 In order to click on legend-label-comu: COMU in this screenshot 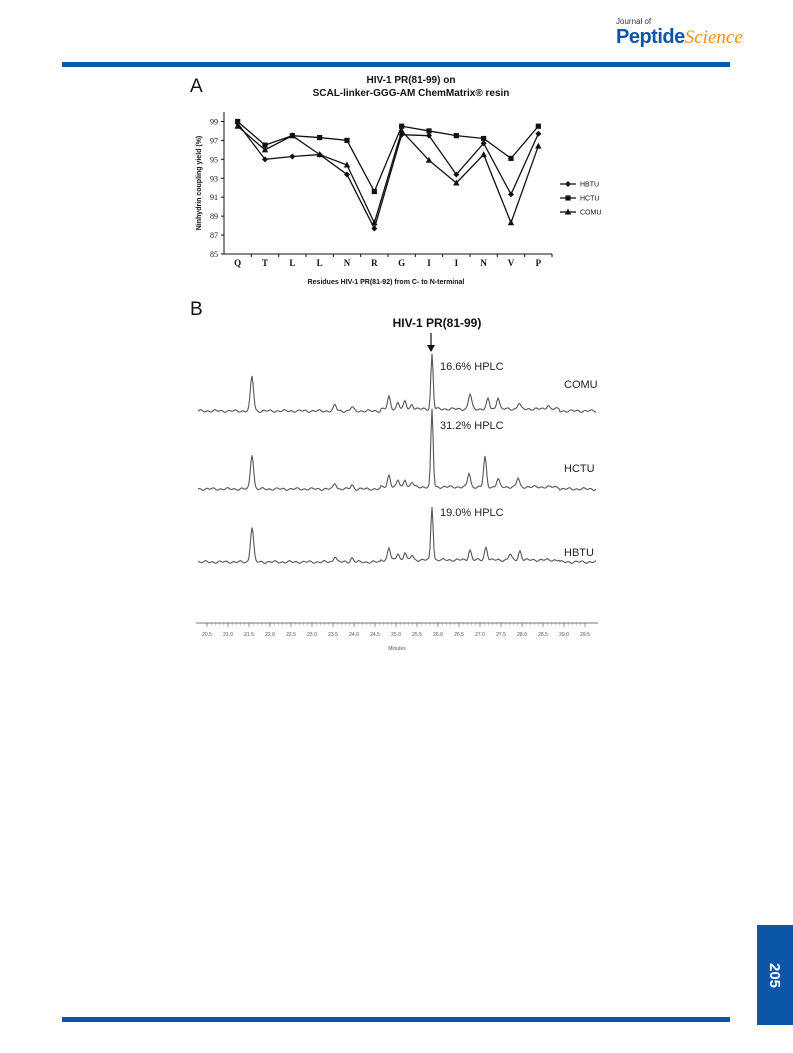, I will do `click(590, 213)`.